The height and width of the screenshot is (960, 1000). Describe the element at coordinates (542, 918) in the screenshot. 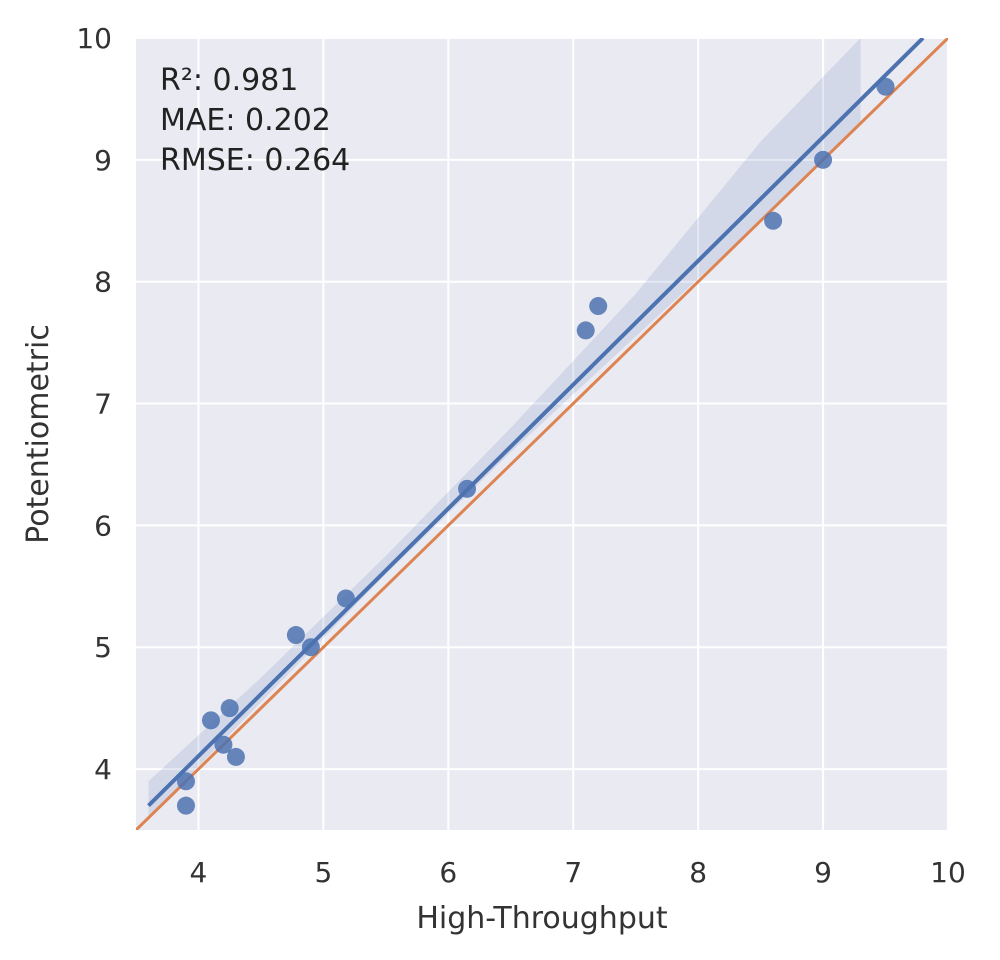

I see `x-axis-label: High-Throughput` at that location.